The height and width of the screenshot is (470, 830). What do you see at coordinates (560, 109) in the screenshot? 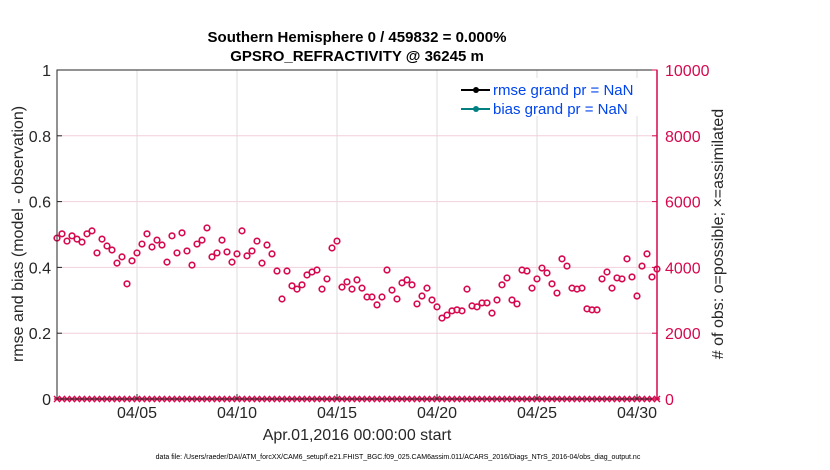
I see `legend-bias-label: bias grand pr = NaN` at bounding box center [560, 109].